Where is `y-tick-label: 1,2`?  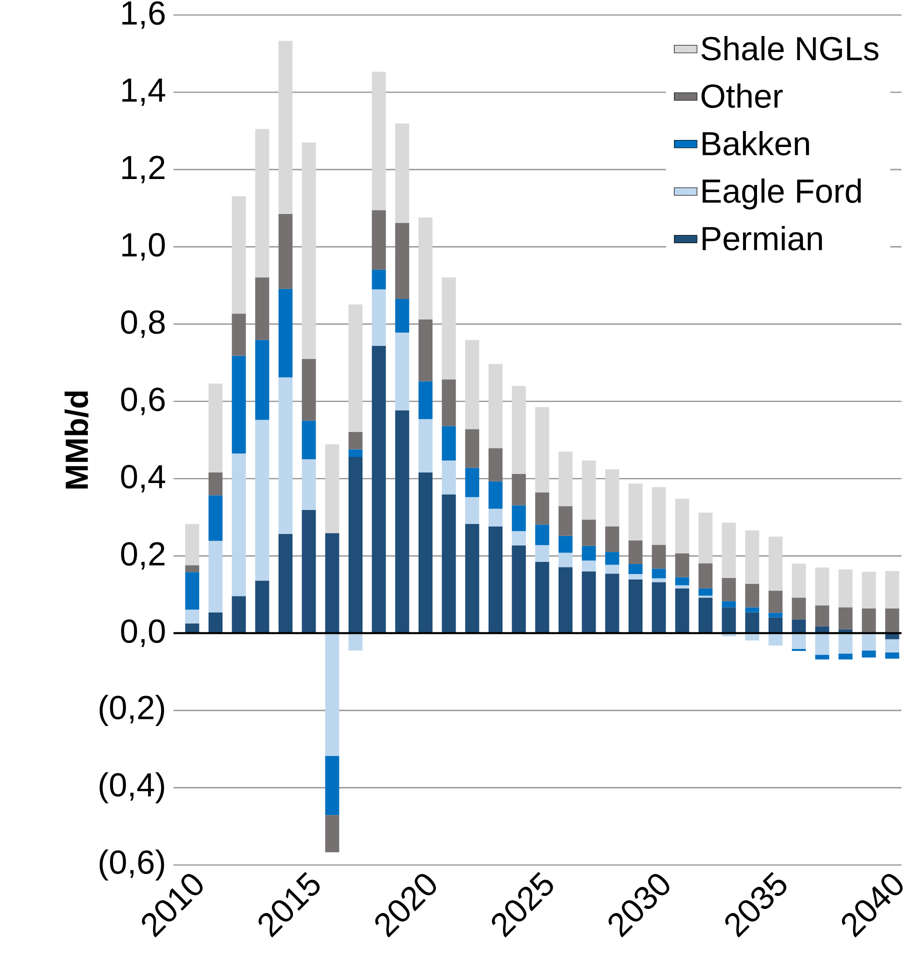
y-tick-label: 1,2 is located at coordinates (143, 170).